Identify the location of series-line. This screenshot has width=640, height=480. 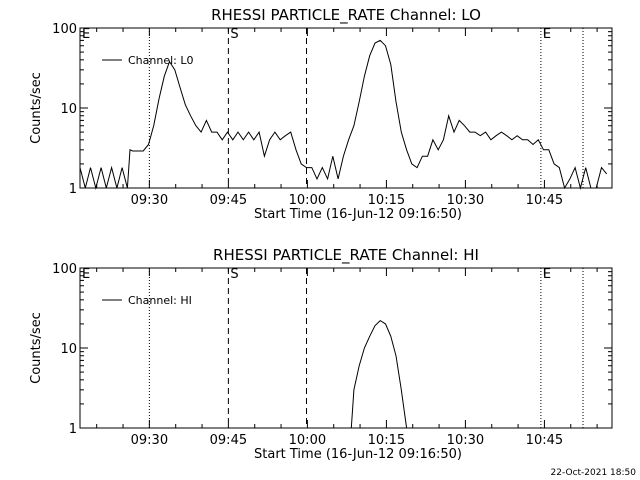
(379, 374).